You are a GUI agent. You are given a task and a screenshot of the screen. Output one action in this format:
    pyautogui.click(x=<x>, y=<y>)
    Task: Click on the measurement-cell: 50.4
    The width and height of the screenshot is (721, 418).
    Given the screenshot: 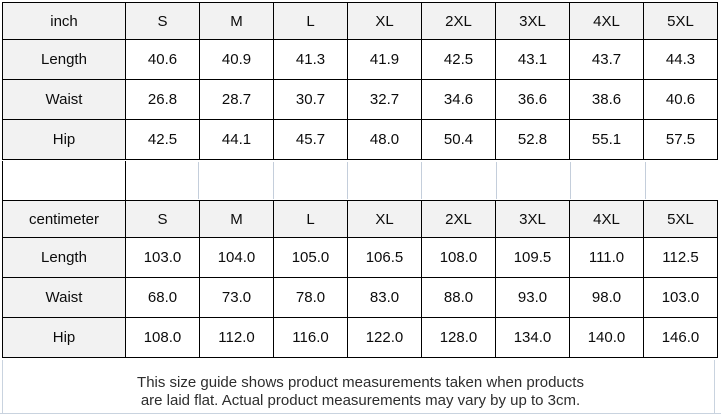 What is the action you would take?
    pyautogui.click(x=458, y=139)
    